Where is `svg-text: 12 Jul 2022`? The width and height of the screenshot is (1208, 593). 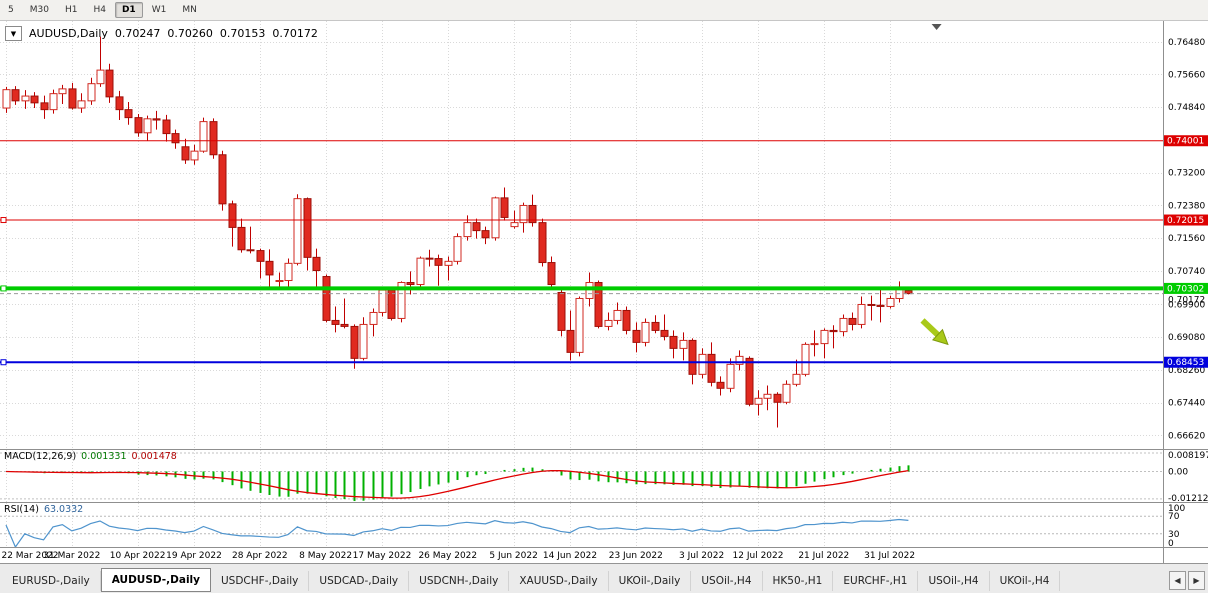
svg-text: 12 Jul 2022 is located at coordinates (758, 556).